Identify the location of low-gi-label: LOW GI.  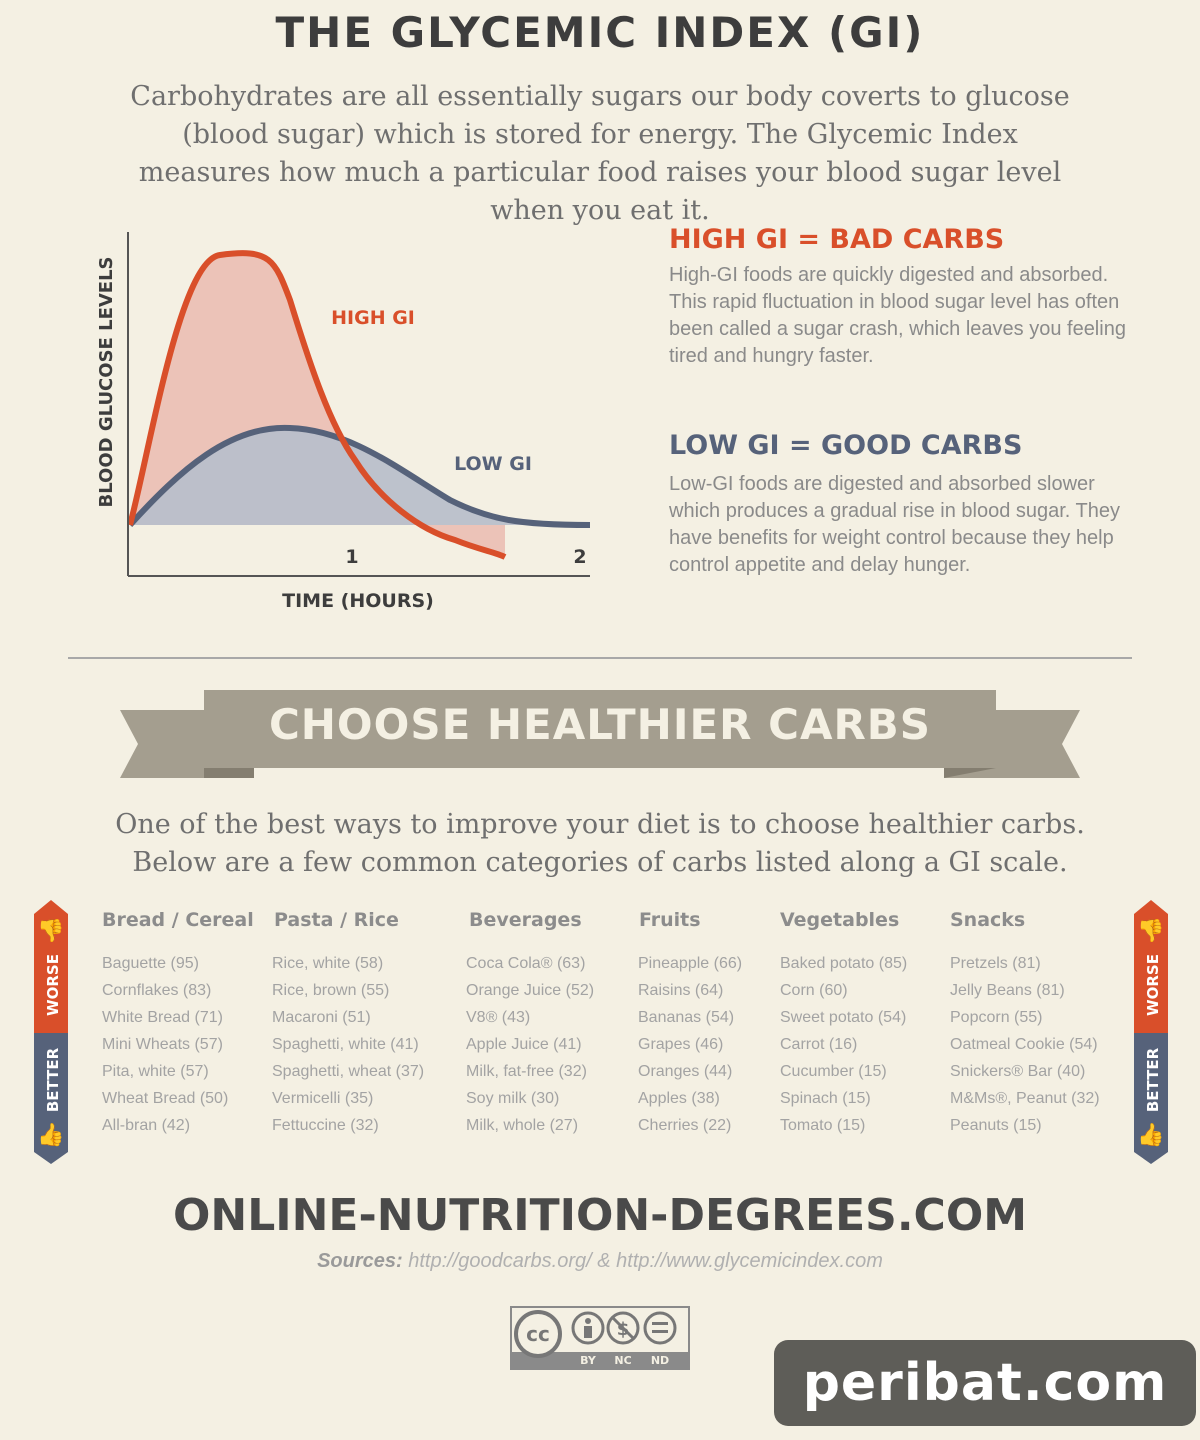
(493, 464).